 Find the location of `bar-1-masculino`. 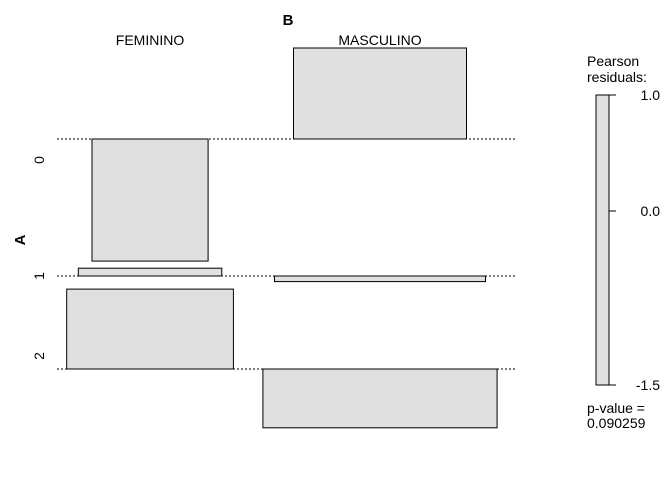

bar-1-masculino is located at coordinates (380, 279).